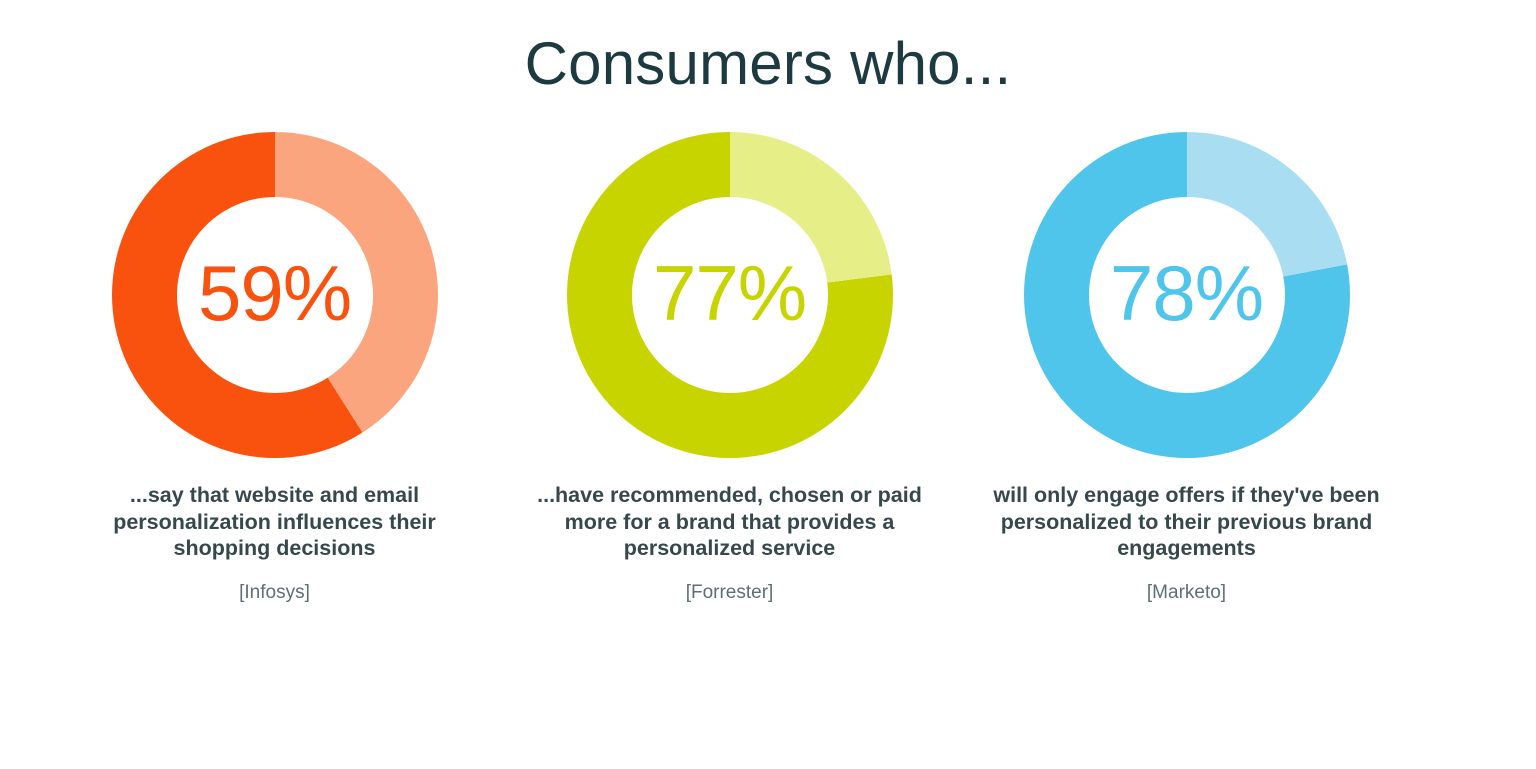 The width and height of the screenshot is (1536, 769). I want to click on stat-source: [Forrester], so click(729, 592).